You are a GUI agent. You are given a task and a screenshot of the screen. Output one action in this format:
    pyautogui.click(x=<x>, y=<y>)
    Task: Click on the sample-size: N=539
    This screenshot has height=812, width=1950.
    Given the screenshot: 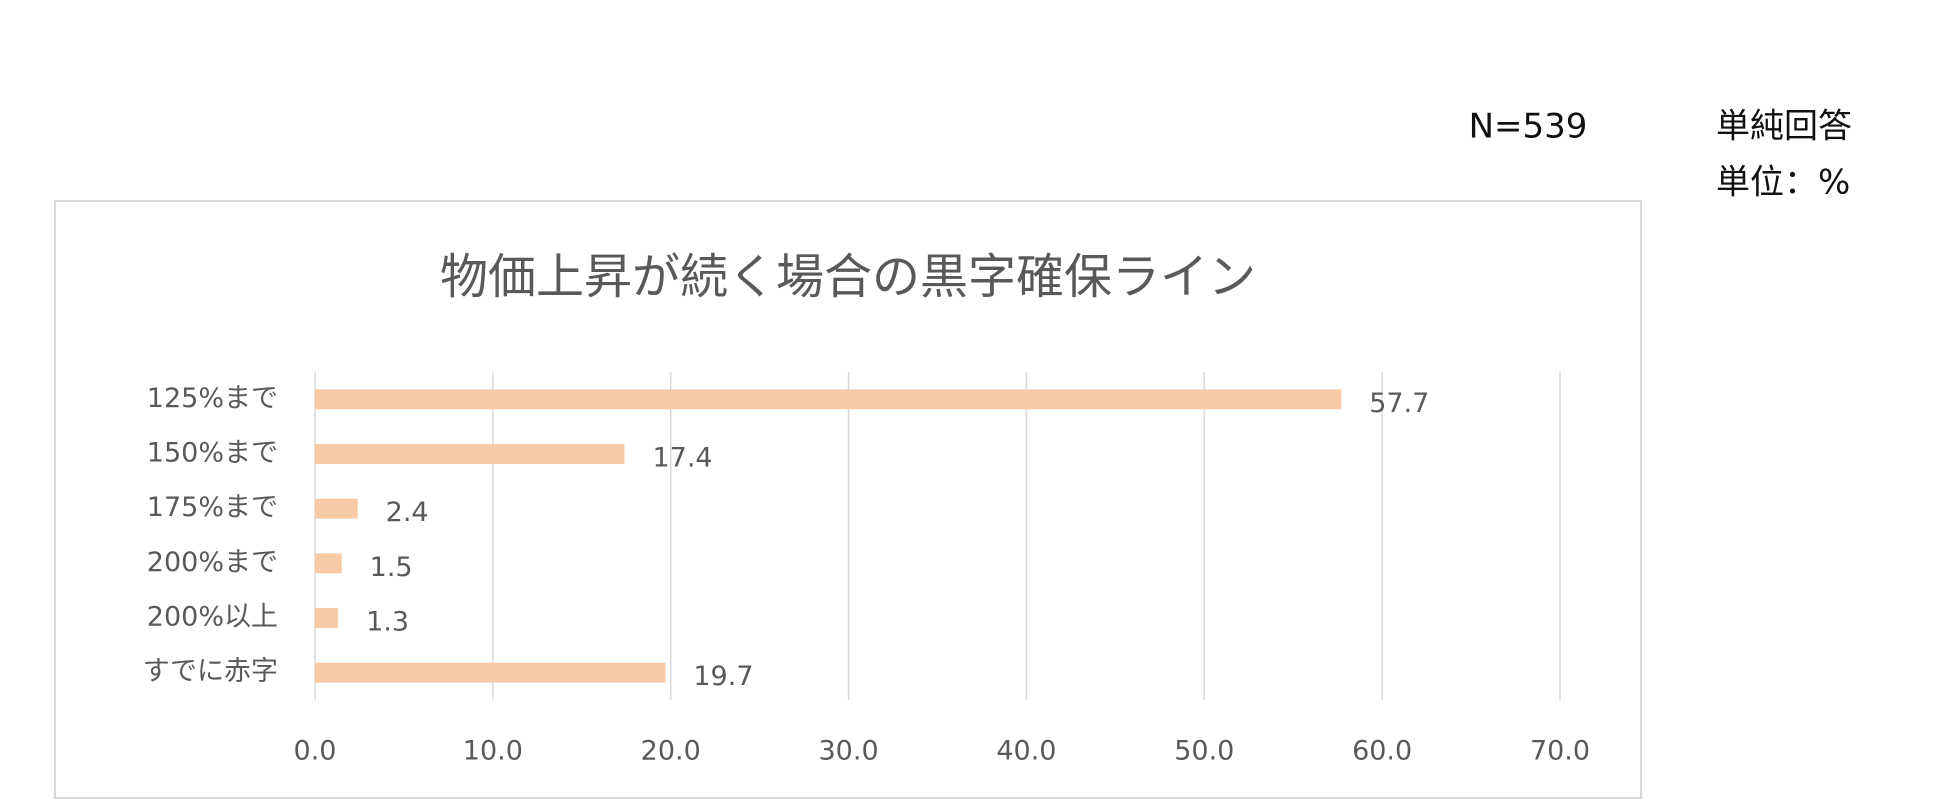 What is the action you would take?
    pyautogui.click(x=1528, y=127)
    